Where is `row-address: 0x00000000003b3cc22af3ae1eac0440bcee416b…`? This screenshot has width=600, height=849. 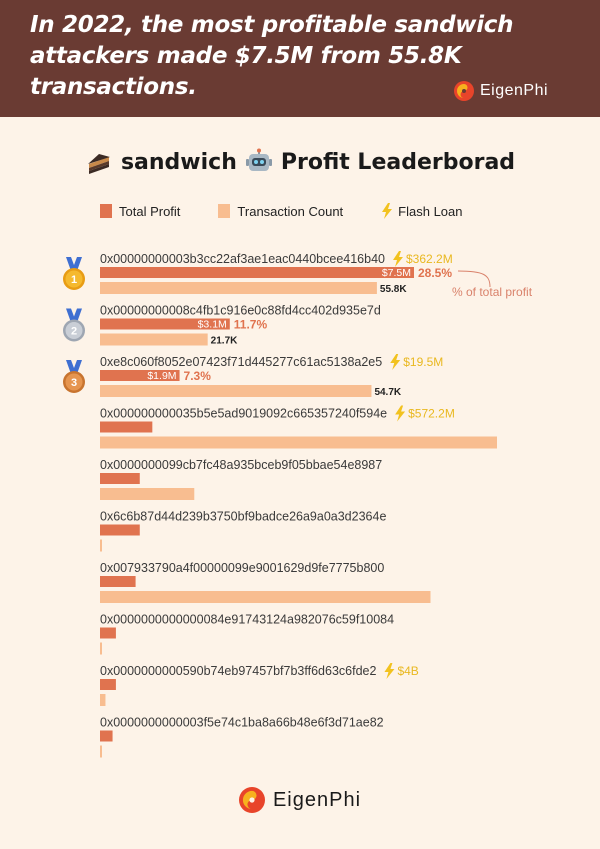
row-address: 0x00000000003b3cc22af3ae1eac0440bcee416b… is located at coordinates (242, 259).